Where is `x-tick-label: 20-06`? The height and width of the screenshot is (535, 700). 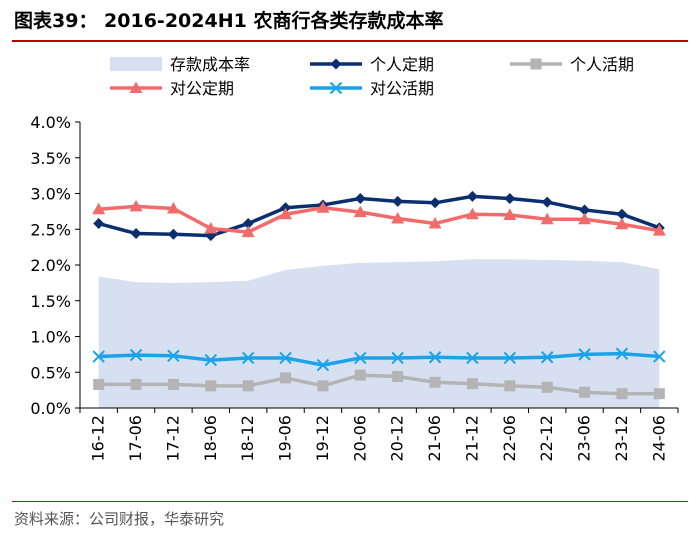
x-tick-label: 20-06 is located at coordinates (359, 438).